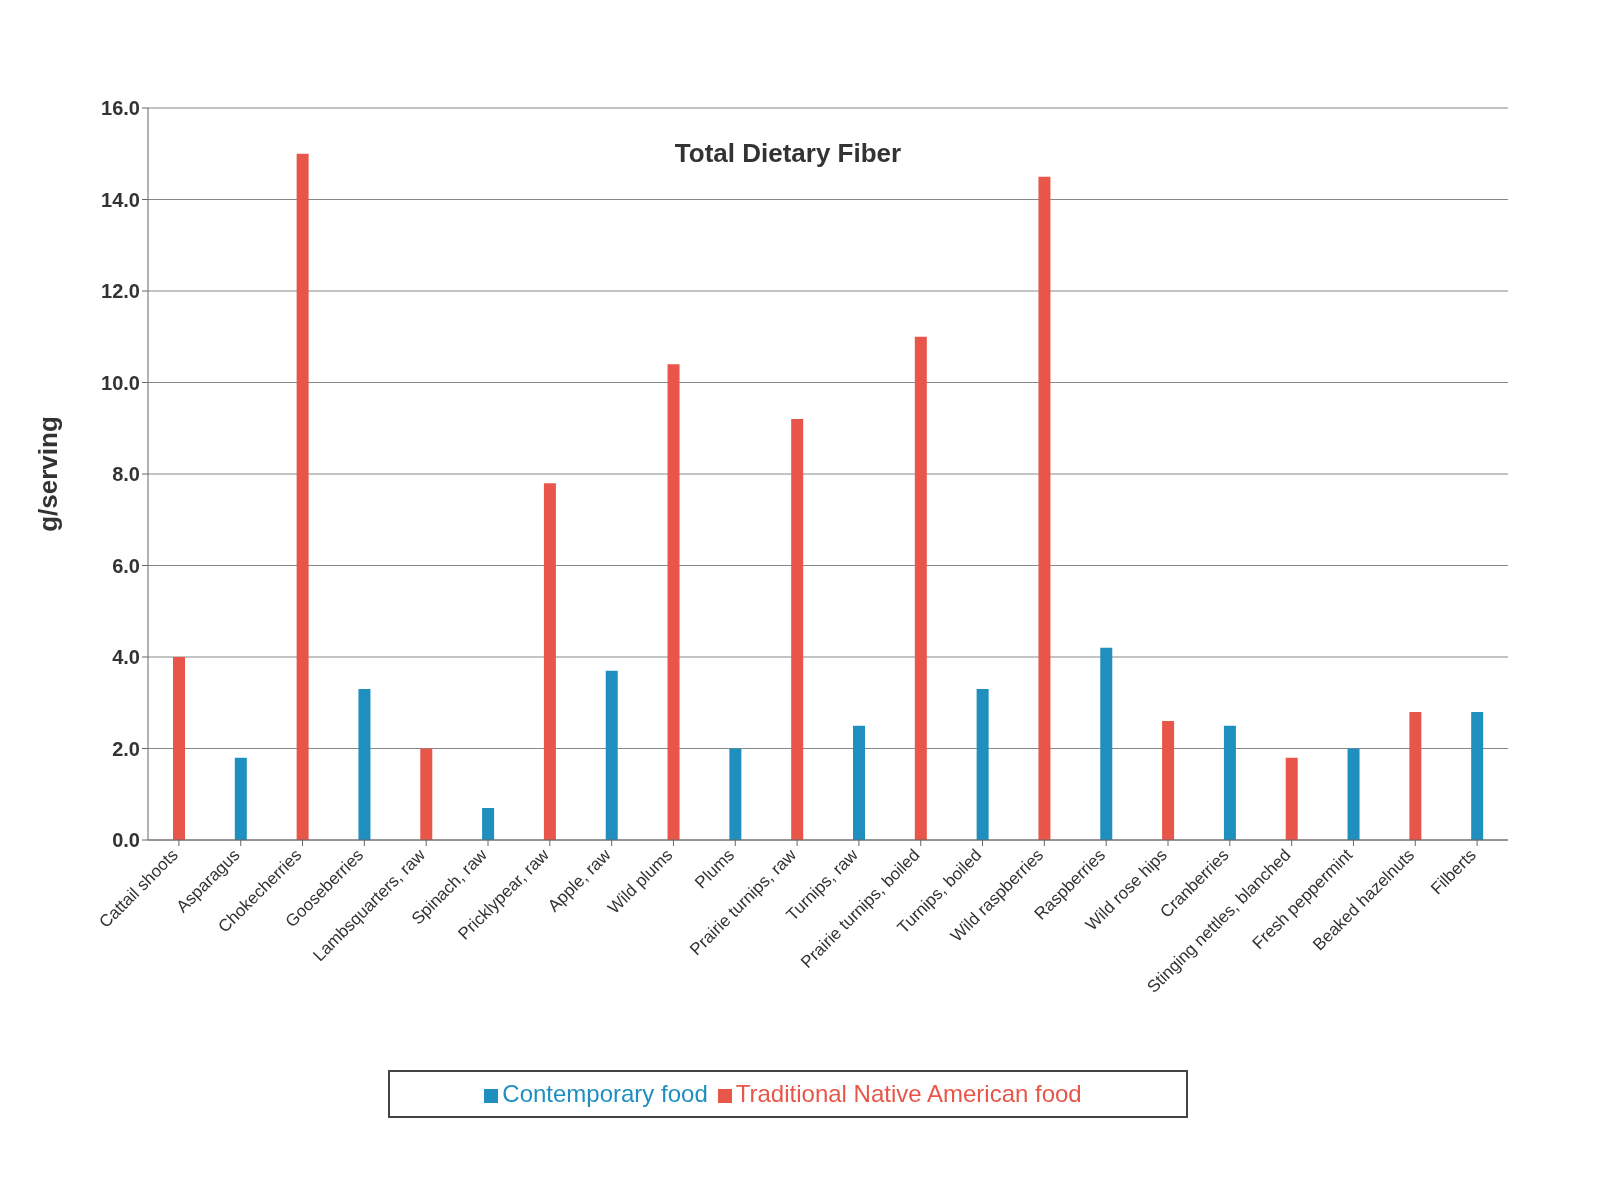  I want to click on y-tick-label: 14.0, so click(120, 199).